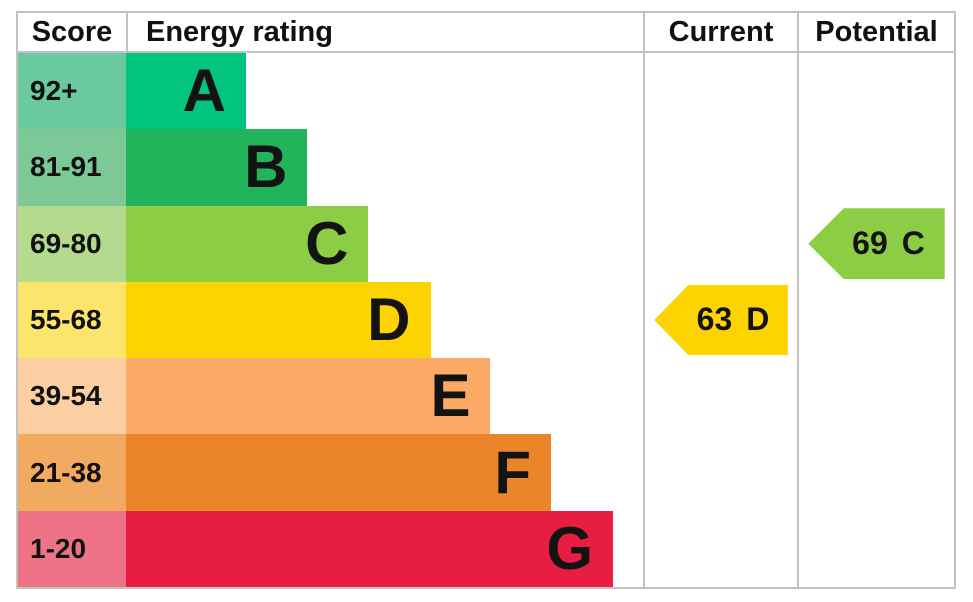  I want to click on band-bar-cell: E, so click(384, 396).